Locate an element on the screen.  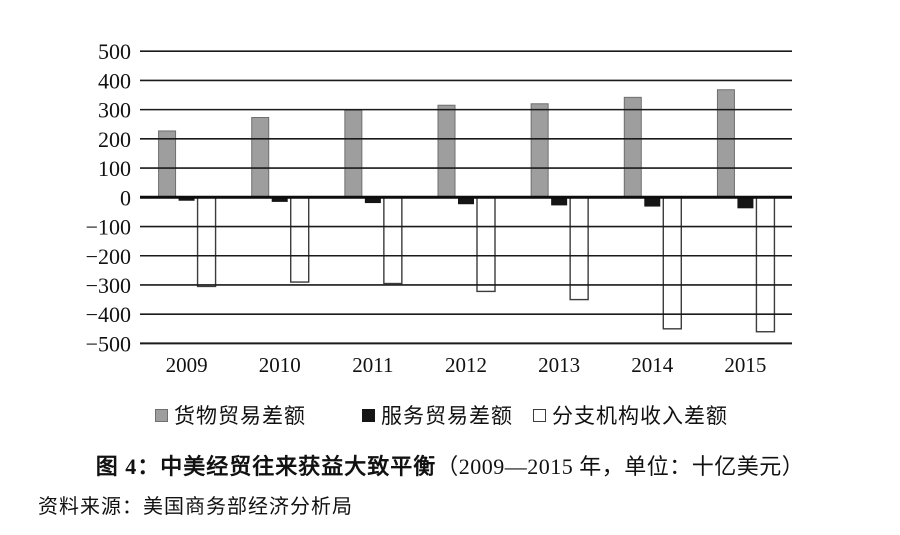
figure-caption: 图 4：中美经贸往来获益大致平衡（2009—2015 年，单位：十亿美元） is located at coordinates (450, 465).